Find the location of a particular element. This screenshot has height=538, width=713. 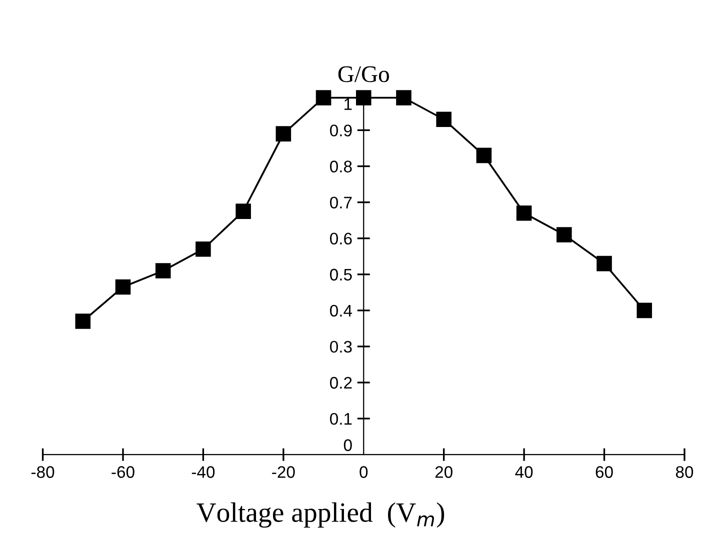

x-tick-label: -80 is located at coordinates (42, 472).